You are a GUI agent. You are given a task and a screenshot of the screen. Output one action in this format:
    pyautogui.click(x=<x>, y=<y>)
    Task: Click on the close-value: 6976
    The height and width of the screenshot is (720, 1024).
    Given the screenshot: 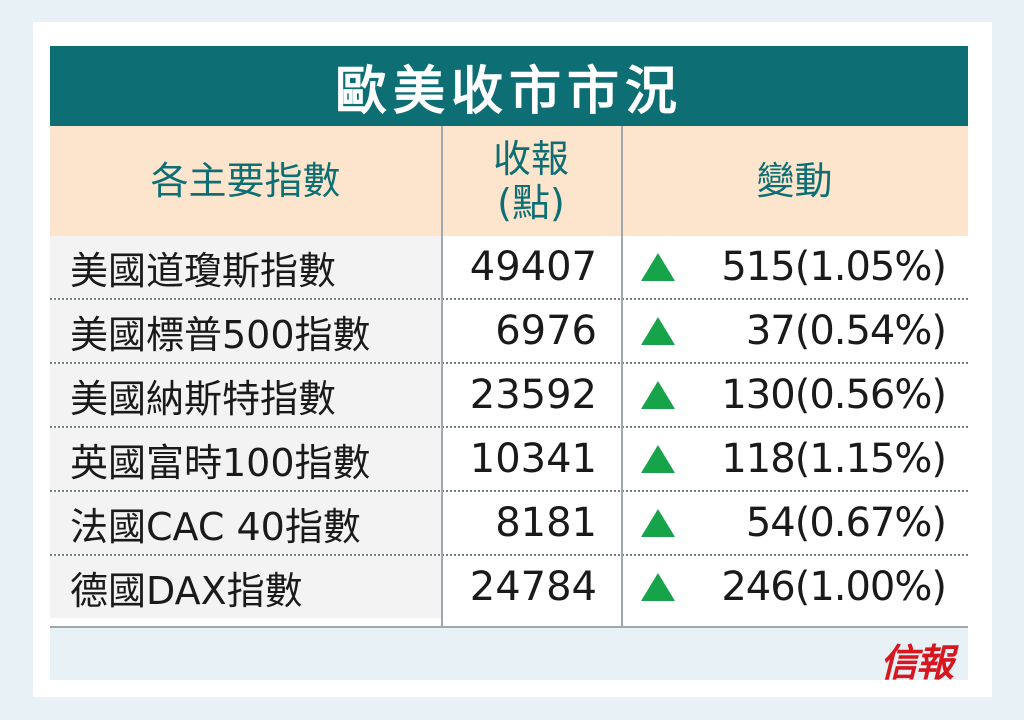 What is the action you would take?
    pyautogui.click(x=546, y=331)
    